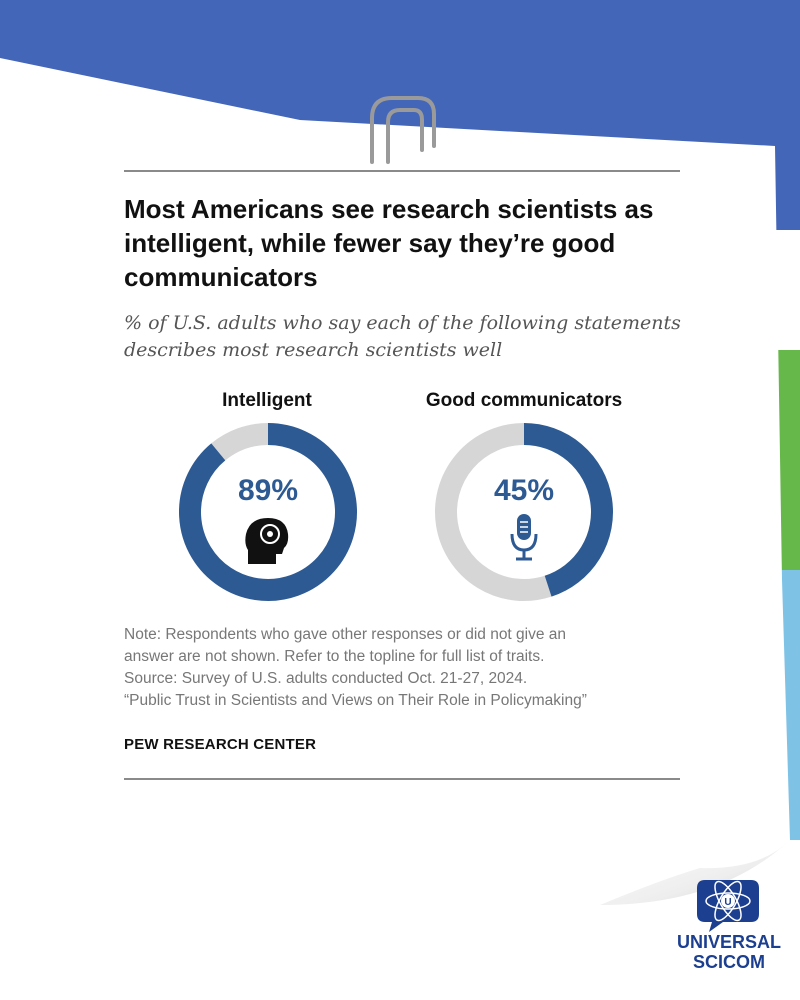 The image size is (800, 1000). What do you see at coordinates (268, 490) in the screenshot?
I see `value-label-intelligent: 89%` at bounding box center [268, 490].